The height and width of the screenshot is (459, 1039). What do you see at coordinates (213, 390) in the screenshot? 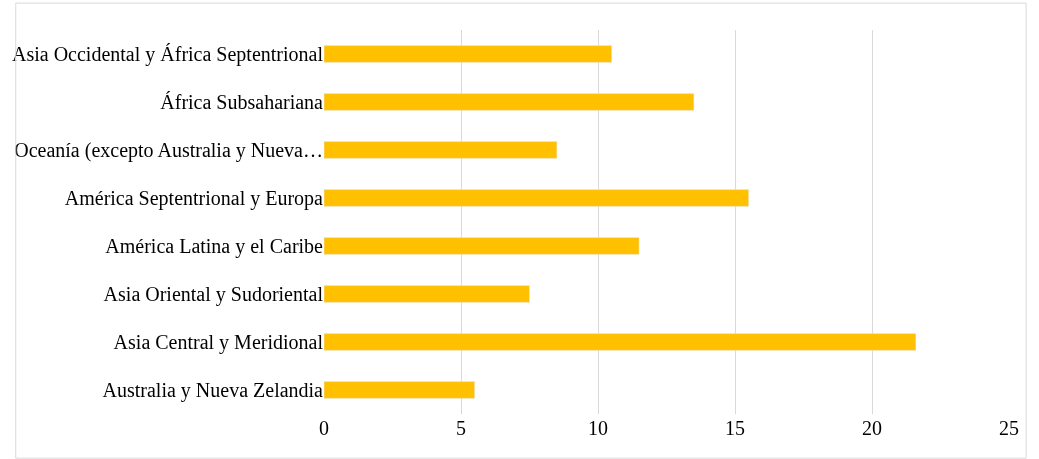
I see `y-tick-label: Australia y Nueva Zelandia` at bounding box center [213, 390].